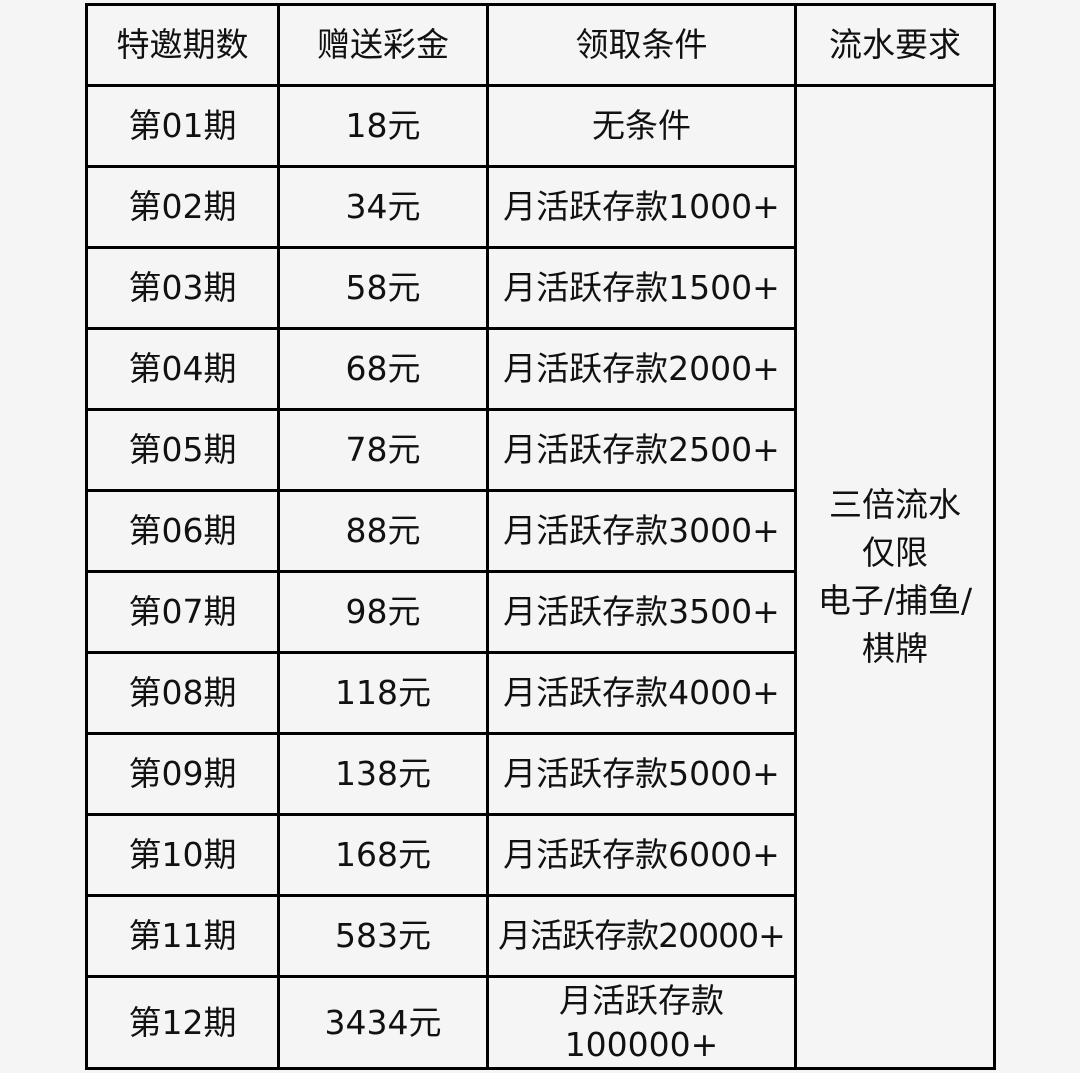 Image resolution: width=1080 pixels, height=1073 pixels. I want to click on bonus-cell: 78元, so click(383, 450).